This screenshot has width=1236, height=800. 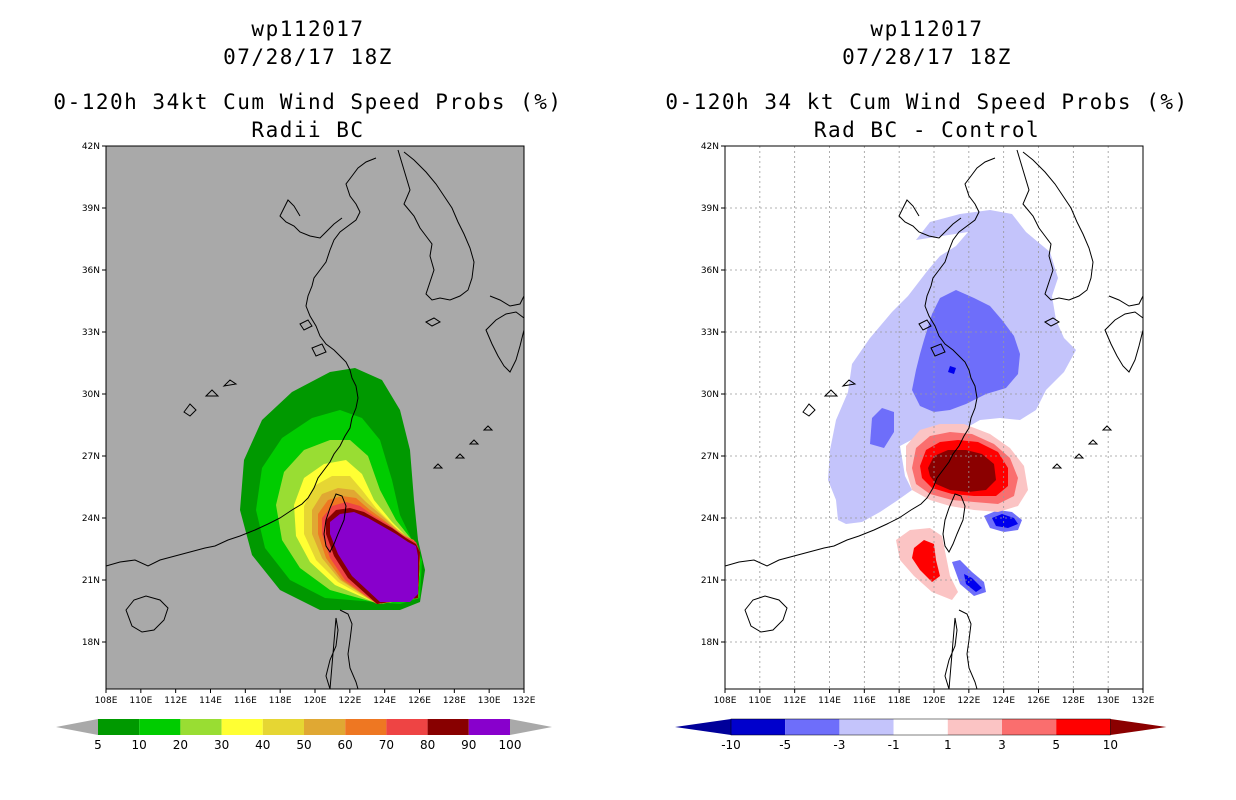 I want to click on colorbar-label: -10, so click(x=731, y=745).